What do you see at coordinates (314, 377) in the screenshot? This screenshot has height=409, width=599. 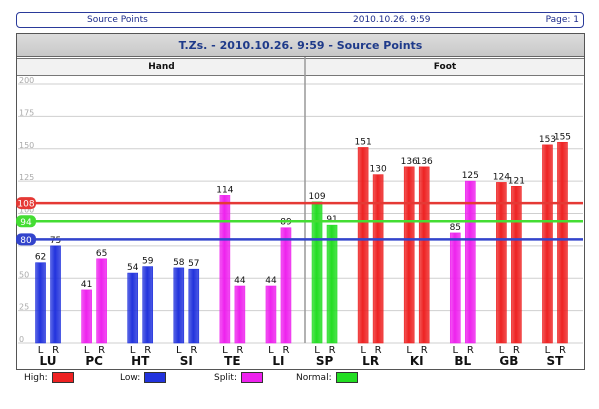 I see `legend-label-normal: Normal:` at bounding box center [314, 377].